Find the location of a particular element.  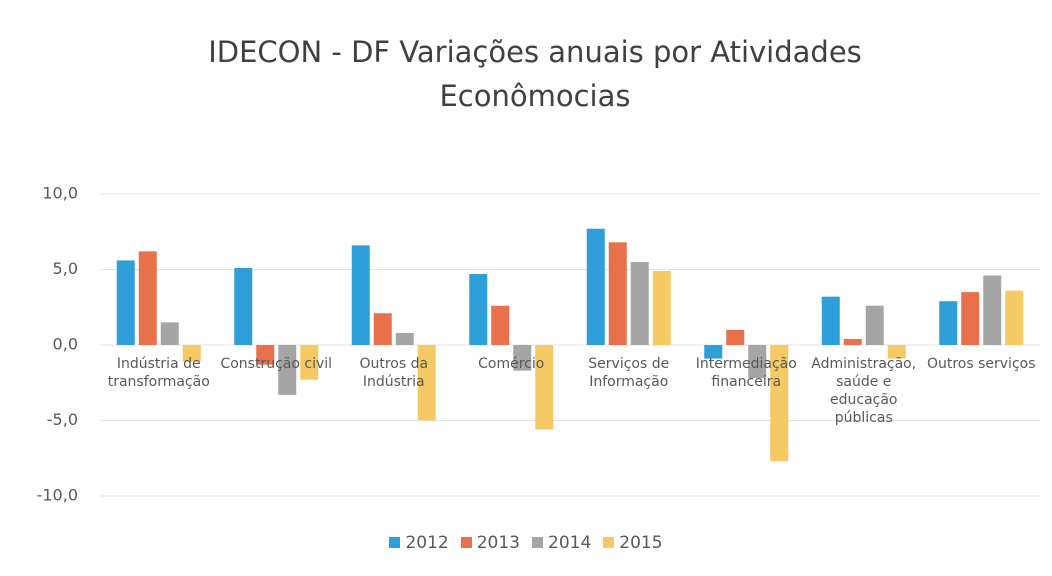

legend-label: 2014 is located at coordinates (570, 543).